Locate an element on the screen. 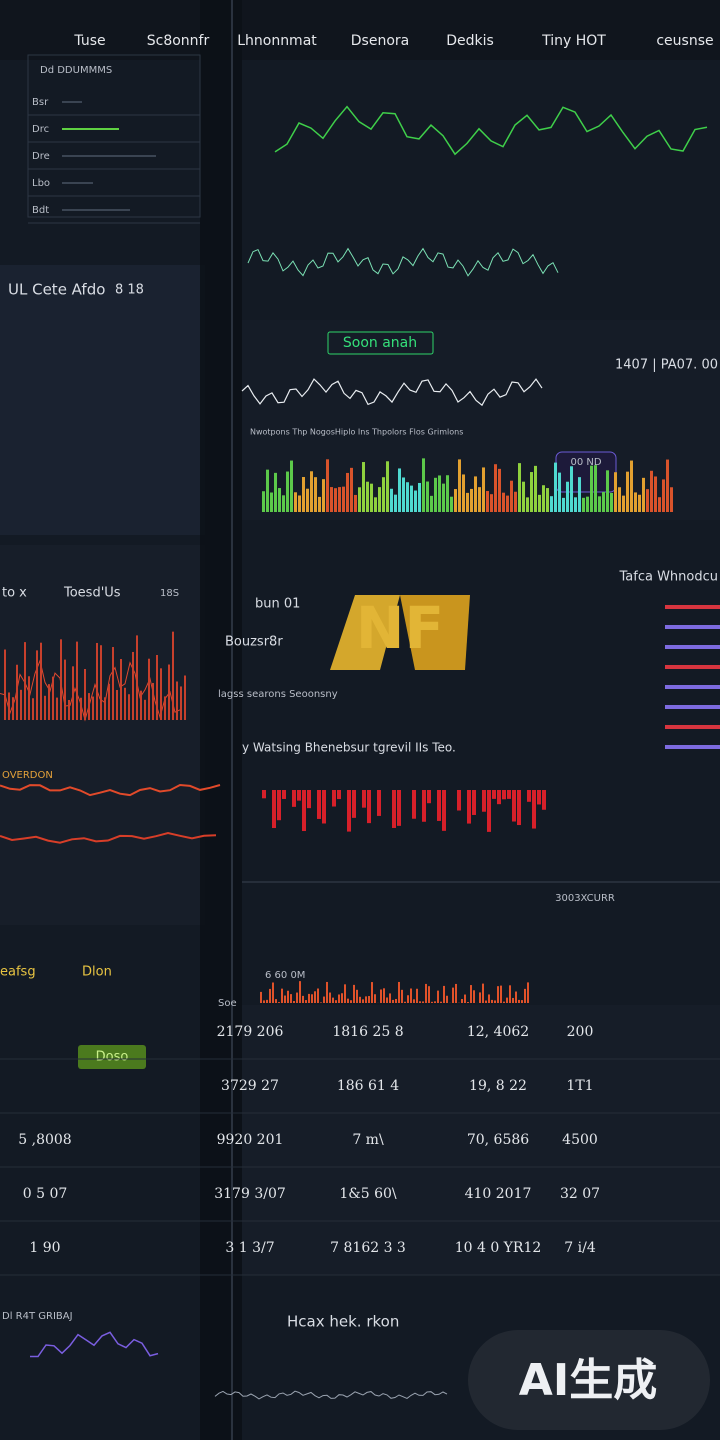  nav-item: Tiny HOT is located at coordinates (573, 41).